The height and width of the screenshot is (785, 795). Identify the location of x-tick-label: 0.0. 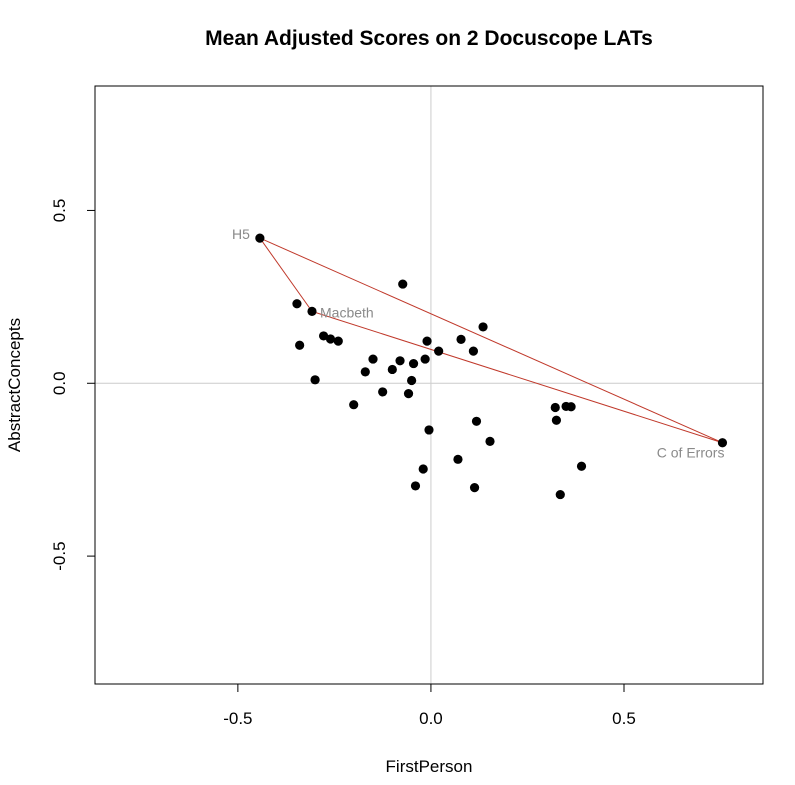
(431, 718).